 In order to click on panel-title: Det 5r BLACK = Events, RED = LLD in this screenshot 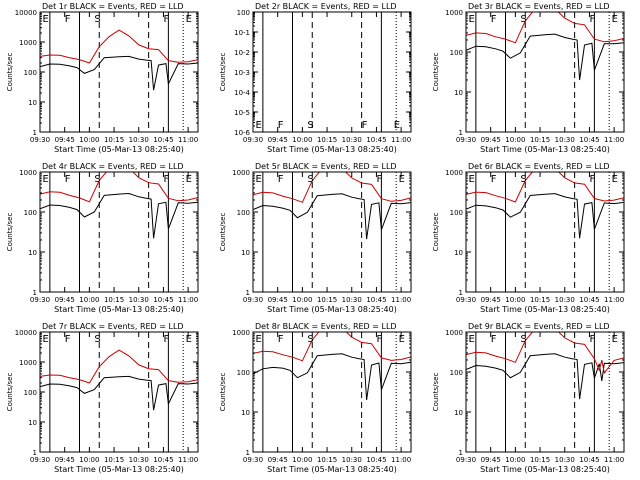, I will do `click(326, 166)`.